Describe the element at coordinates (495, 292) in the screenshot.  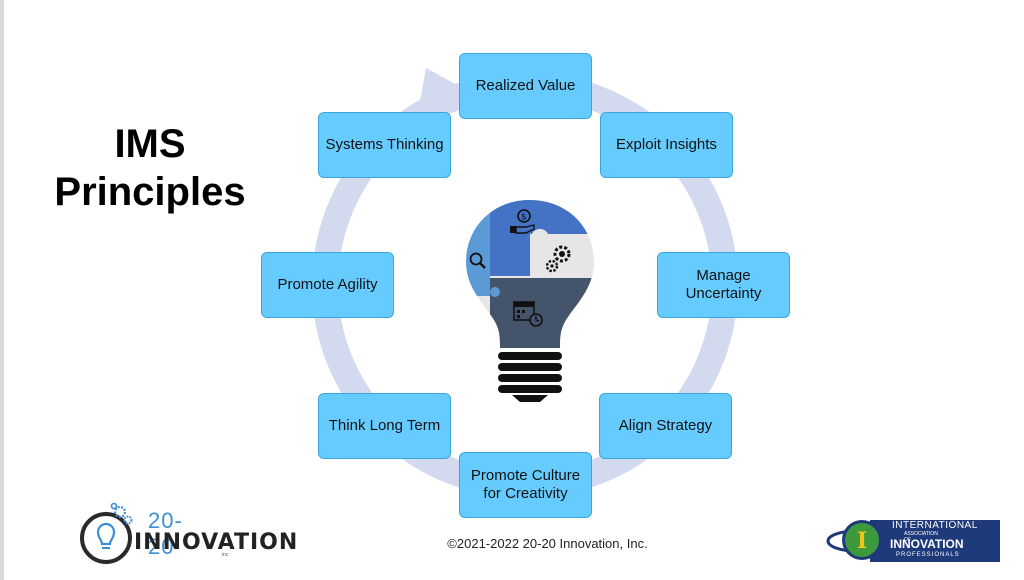
I see `puzzle-knob-small` at that location.